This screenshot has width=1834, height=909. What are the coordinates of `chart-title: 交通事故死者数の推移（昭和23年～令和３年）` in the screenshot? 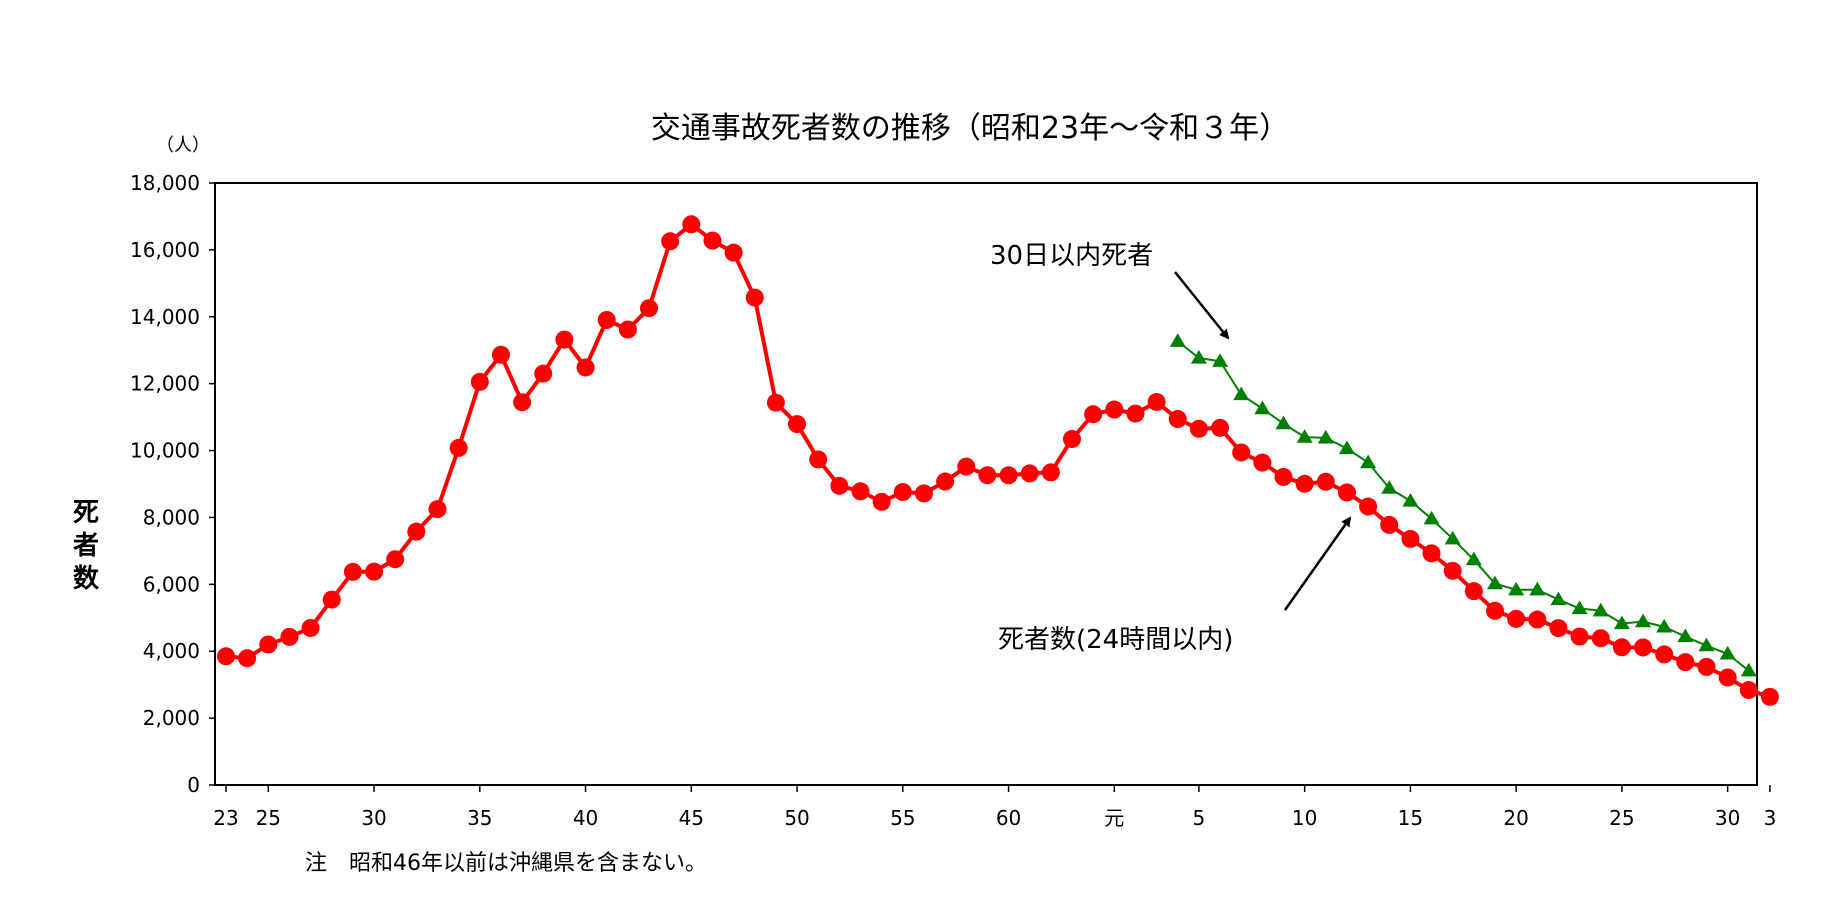 It's located at (970, 128).